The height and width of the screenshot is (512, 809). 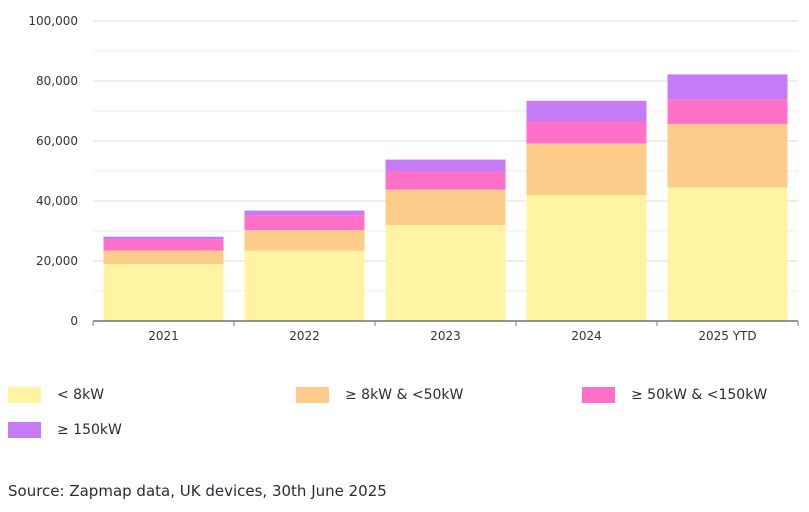 I want to click on bar-segment-s2-c1, so click(x=304, y=223).